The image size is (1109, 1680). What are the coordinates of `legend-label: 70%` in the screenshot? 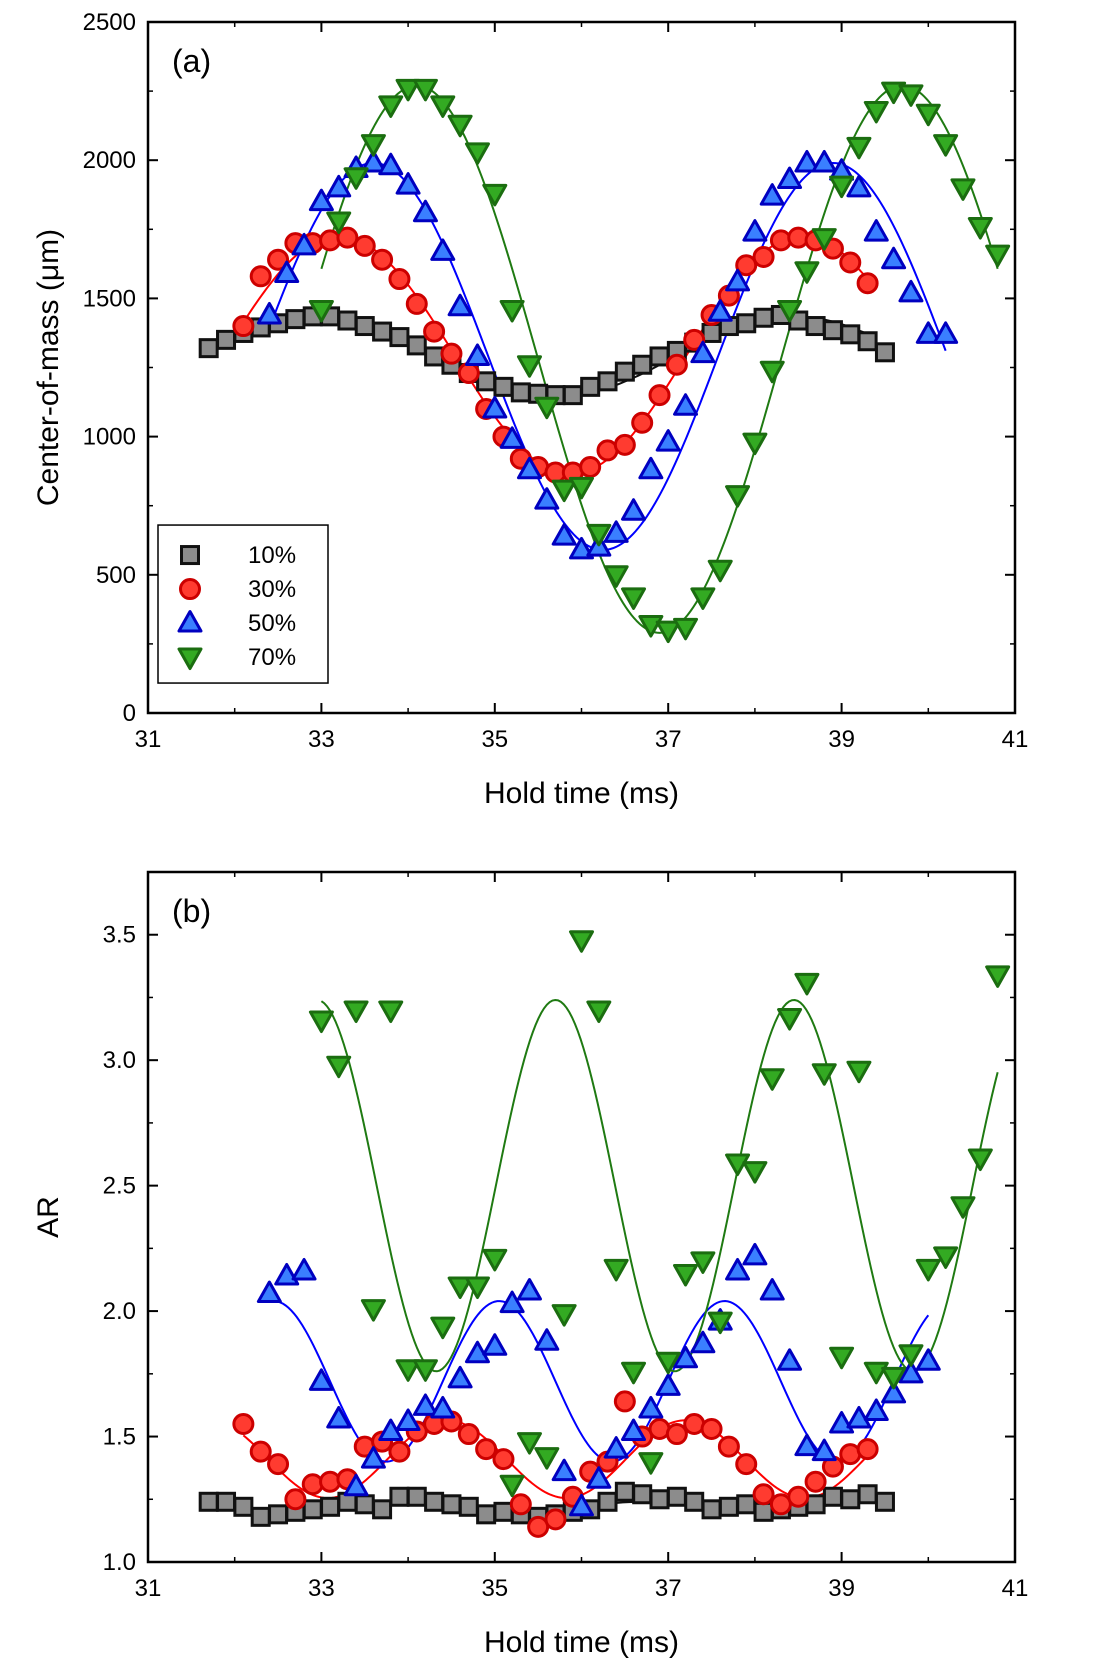 It's located at (272, 657).